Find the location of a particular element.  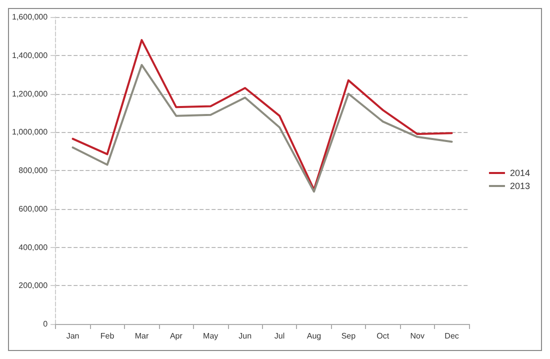

y-tick-label: 1,000,000 is located at coordinates (30, 132).